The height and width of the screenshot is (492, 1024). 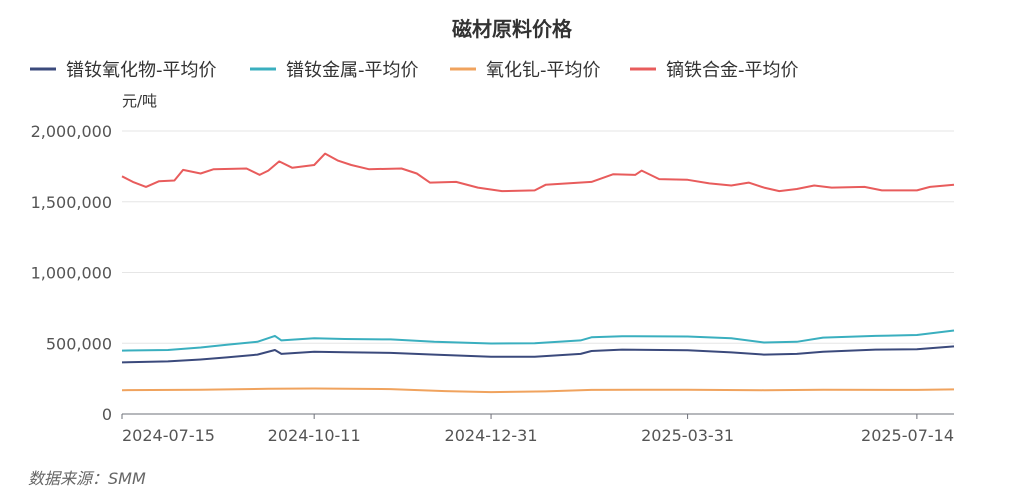 What do you see at coordinates (491, 435) in the screenshot?
I see `x-tick-label: 2024-12-31` at bounding box center [491, 435].